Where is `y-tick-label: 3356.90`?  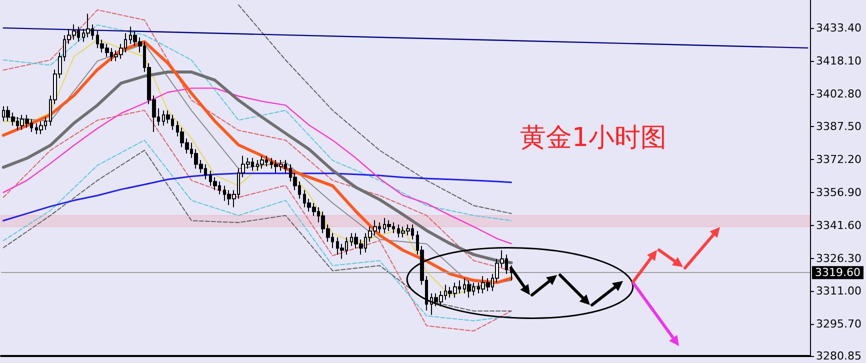
y-tick-label: 3356.90 is located at coordinates (839, 192).